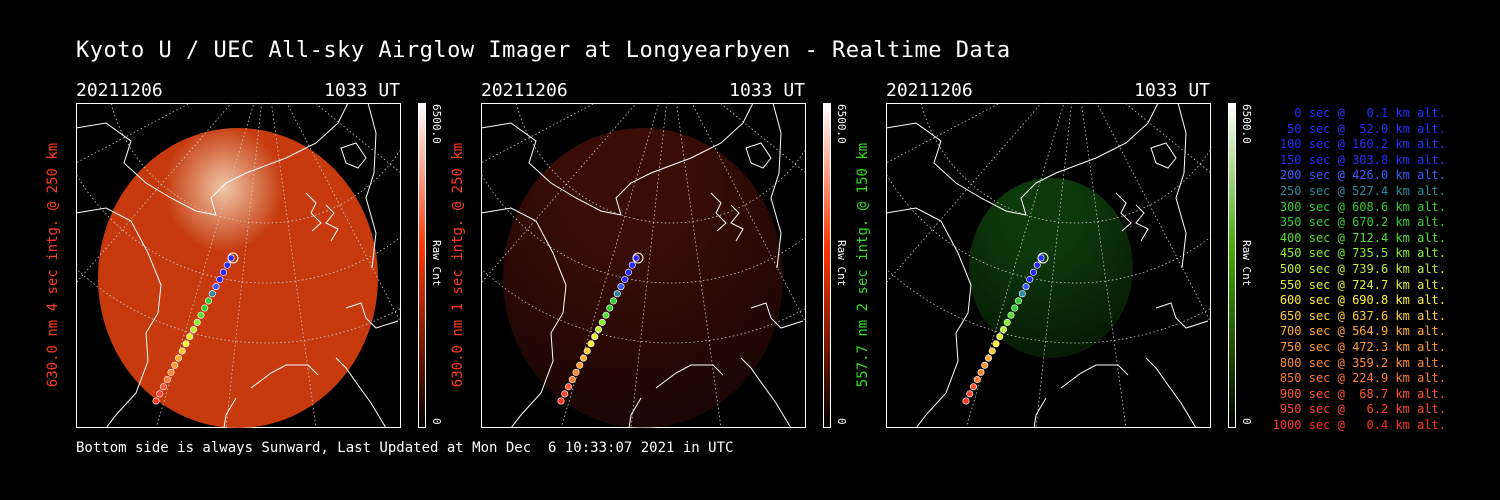 The width and height of the screenshot is (1500, 500). Describe the element at coordinates (1362, 253) in the screenshot. I see `legend-row: 450 sec @ 735.5 km alt.` at that location.